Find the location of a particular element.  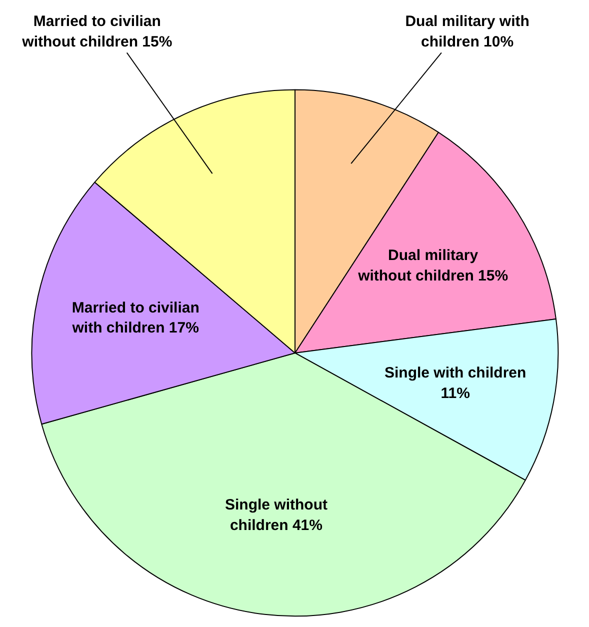

slice-label: Dual military without children 15% is located at coordinates (432, 266).